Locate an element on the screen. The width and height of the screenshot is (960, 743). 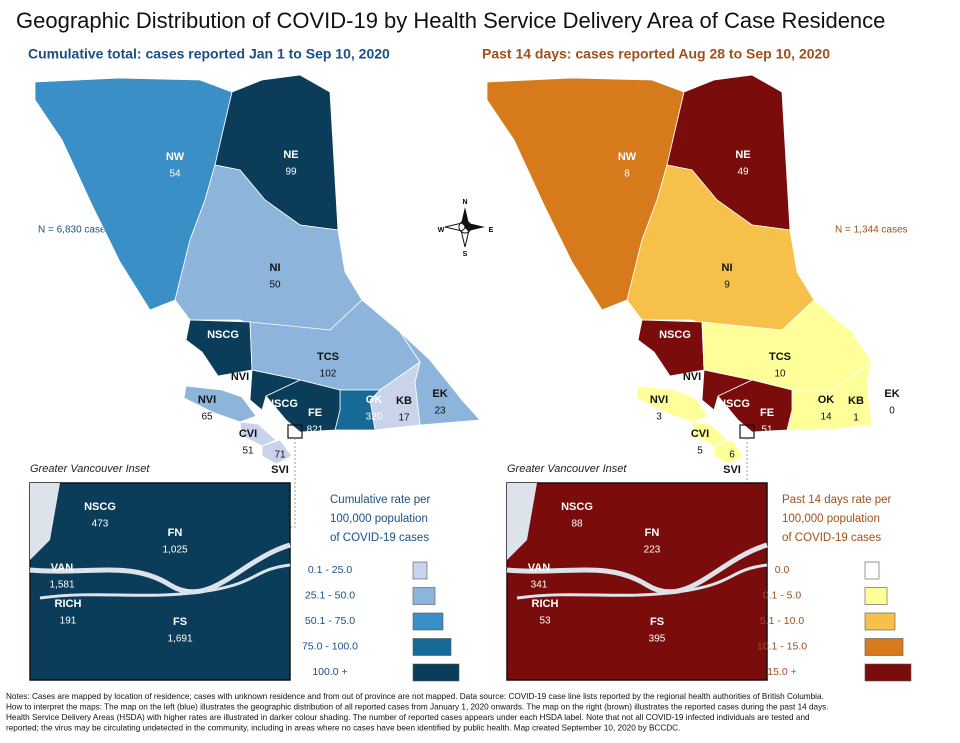
legend-label: 25.1 - 50.0 is located at coordinates (330, 595).